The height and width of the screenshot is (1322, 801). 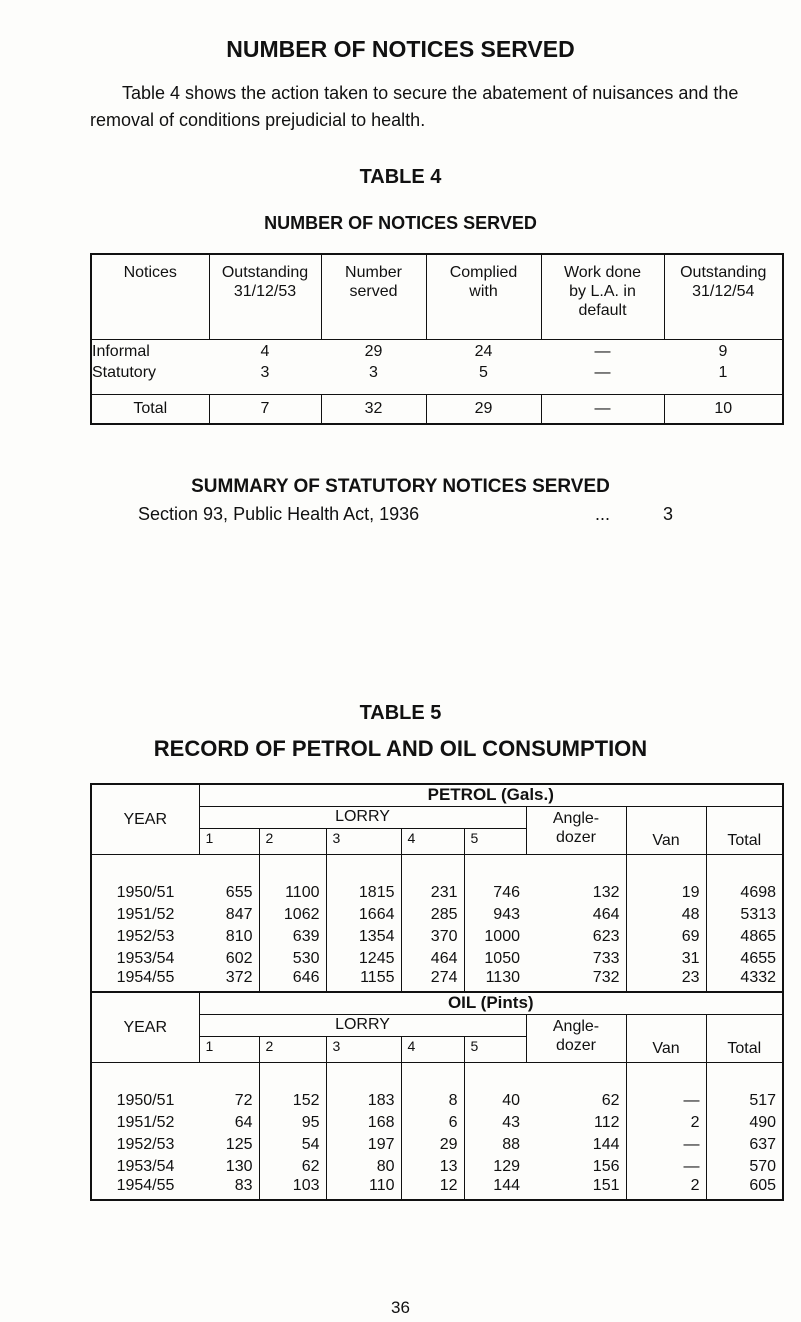 I want to click on value-cell: 1815, so click(x=363, y=878).